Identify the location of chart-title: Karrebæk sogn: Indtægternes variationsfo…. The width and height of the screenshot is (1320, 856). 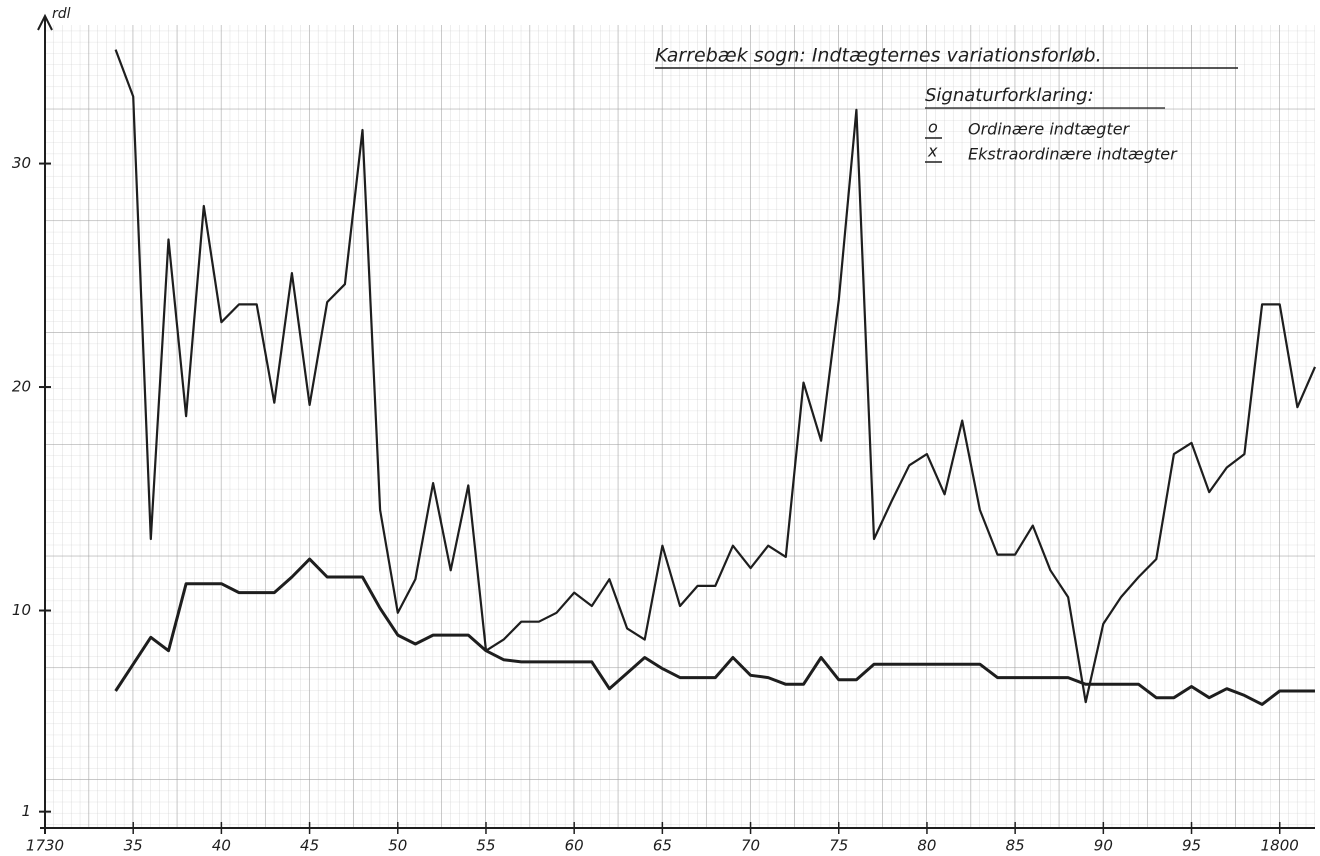
(878, 56).